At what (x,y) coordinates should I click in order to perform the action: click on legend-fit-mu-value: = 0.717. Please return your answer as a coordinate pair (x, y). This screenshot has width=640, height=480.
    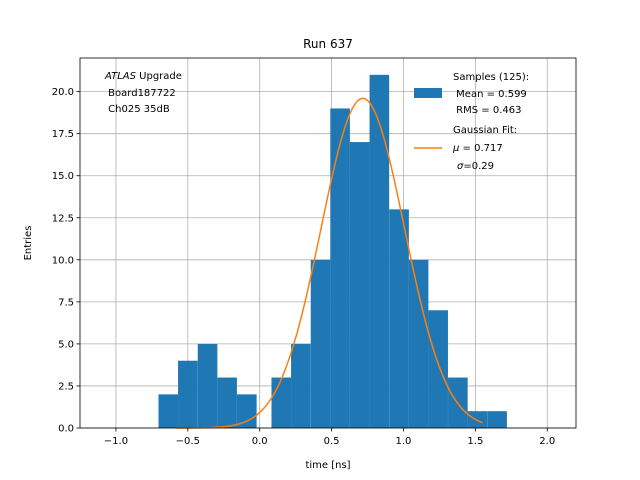
    Looking at the image, I should click on (480, 148).